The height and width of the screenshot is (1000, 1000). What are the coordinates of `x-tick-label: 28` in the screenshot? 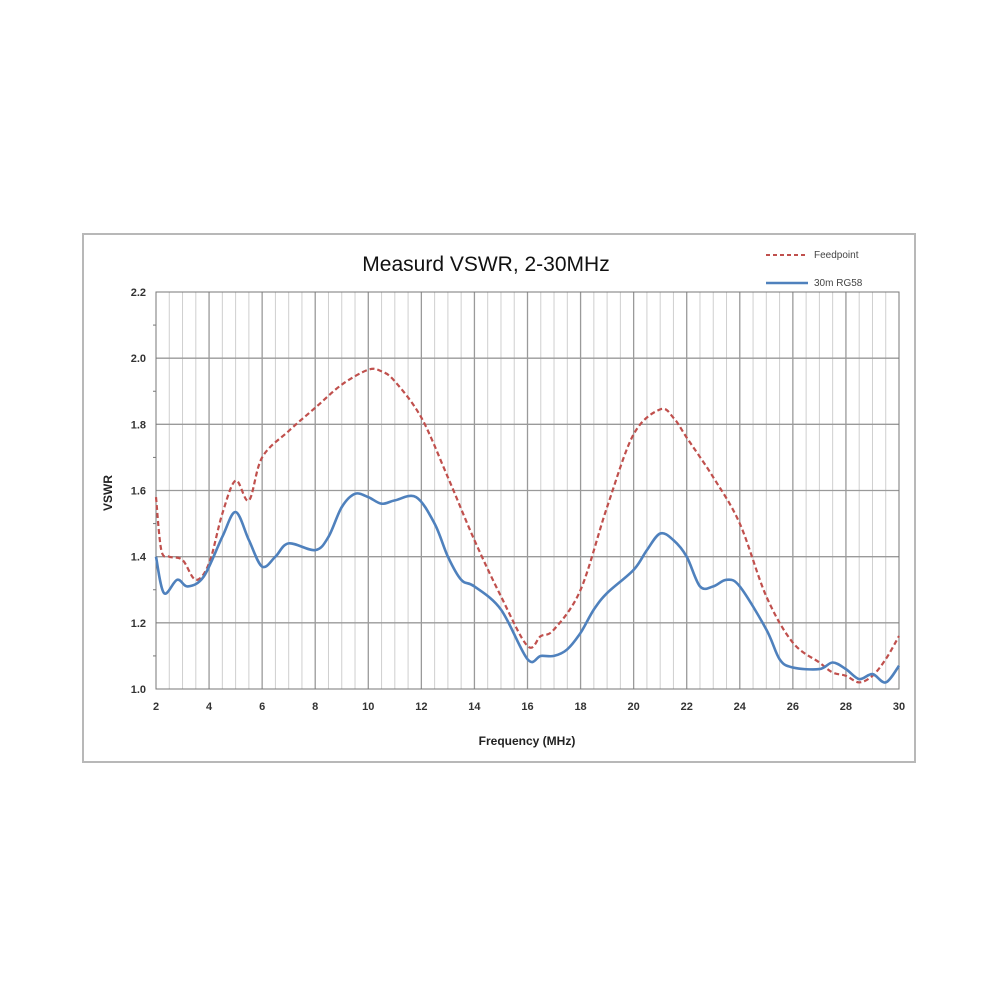 It's located at (846, 707).